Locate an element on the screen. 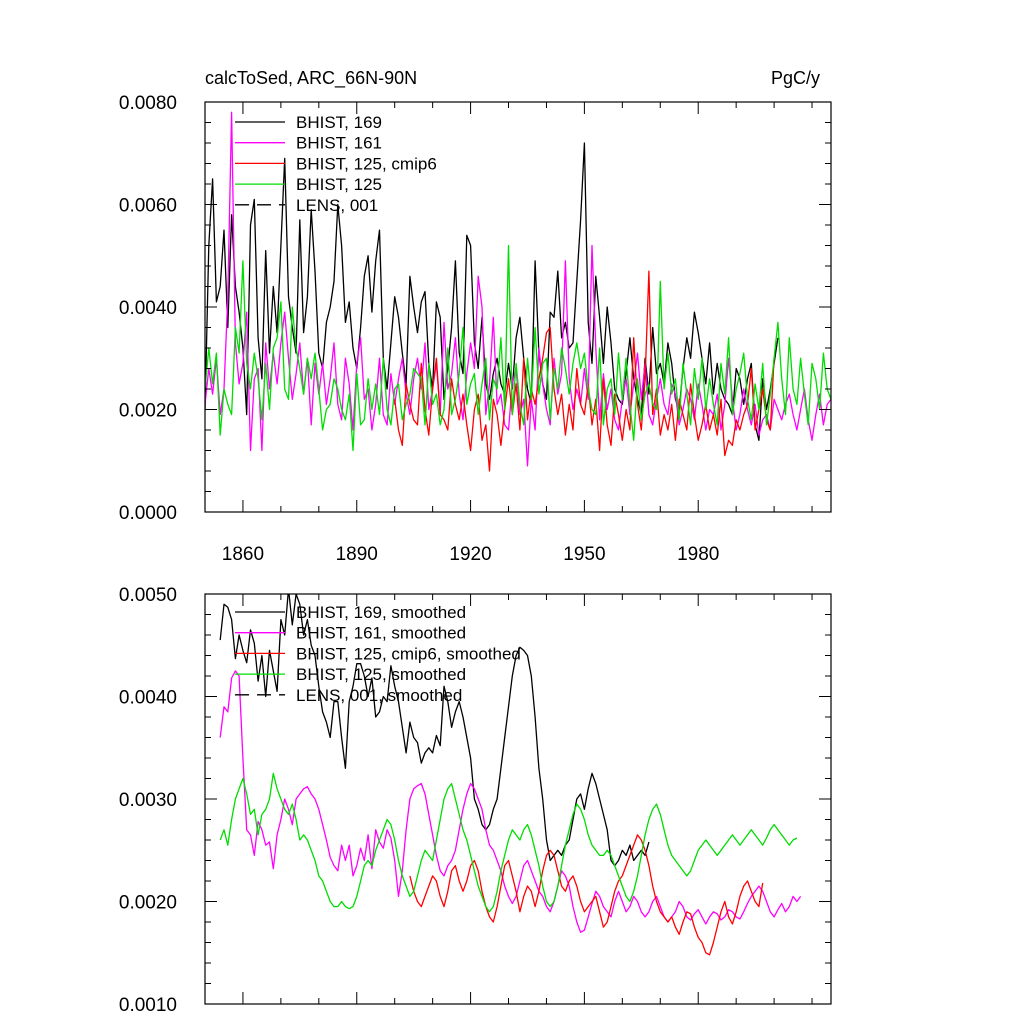  legend-entry: BHIST, 169 is located at coordinates (339, 122).